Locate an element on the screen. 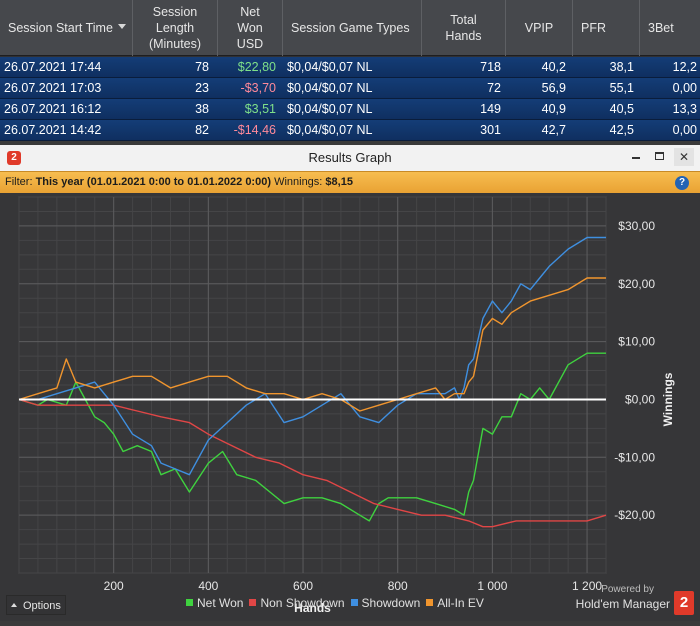 This screenshot has width=700, height=626. cell-vpip: 40,9 is located at coordinates (553, 109).